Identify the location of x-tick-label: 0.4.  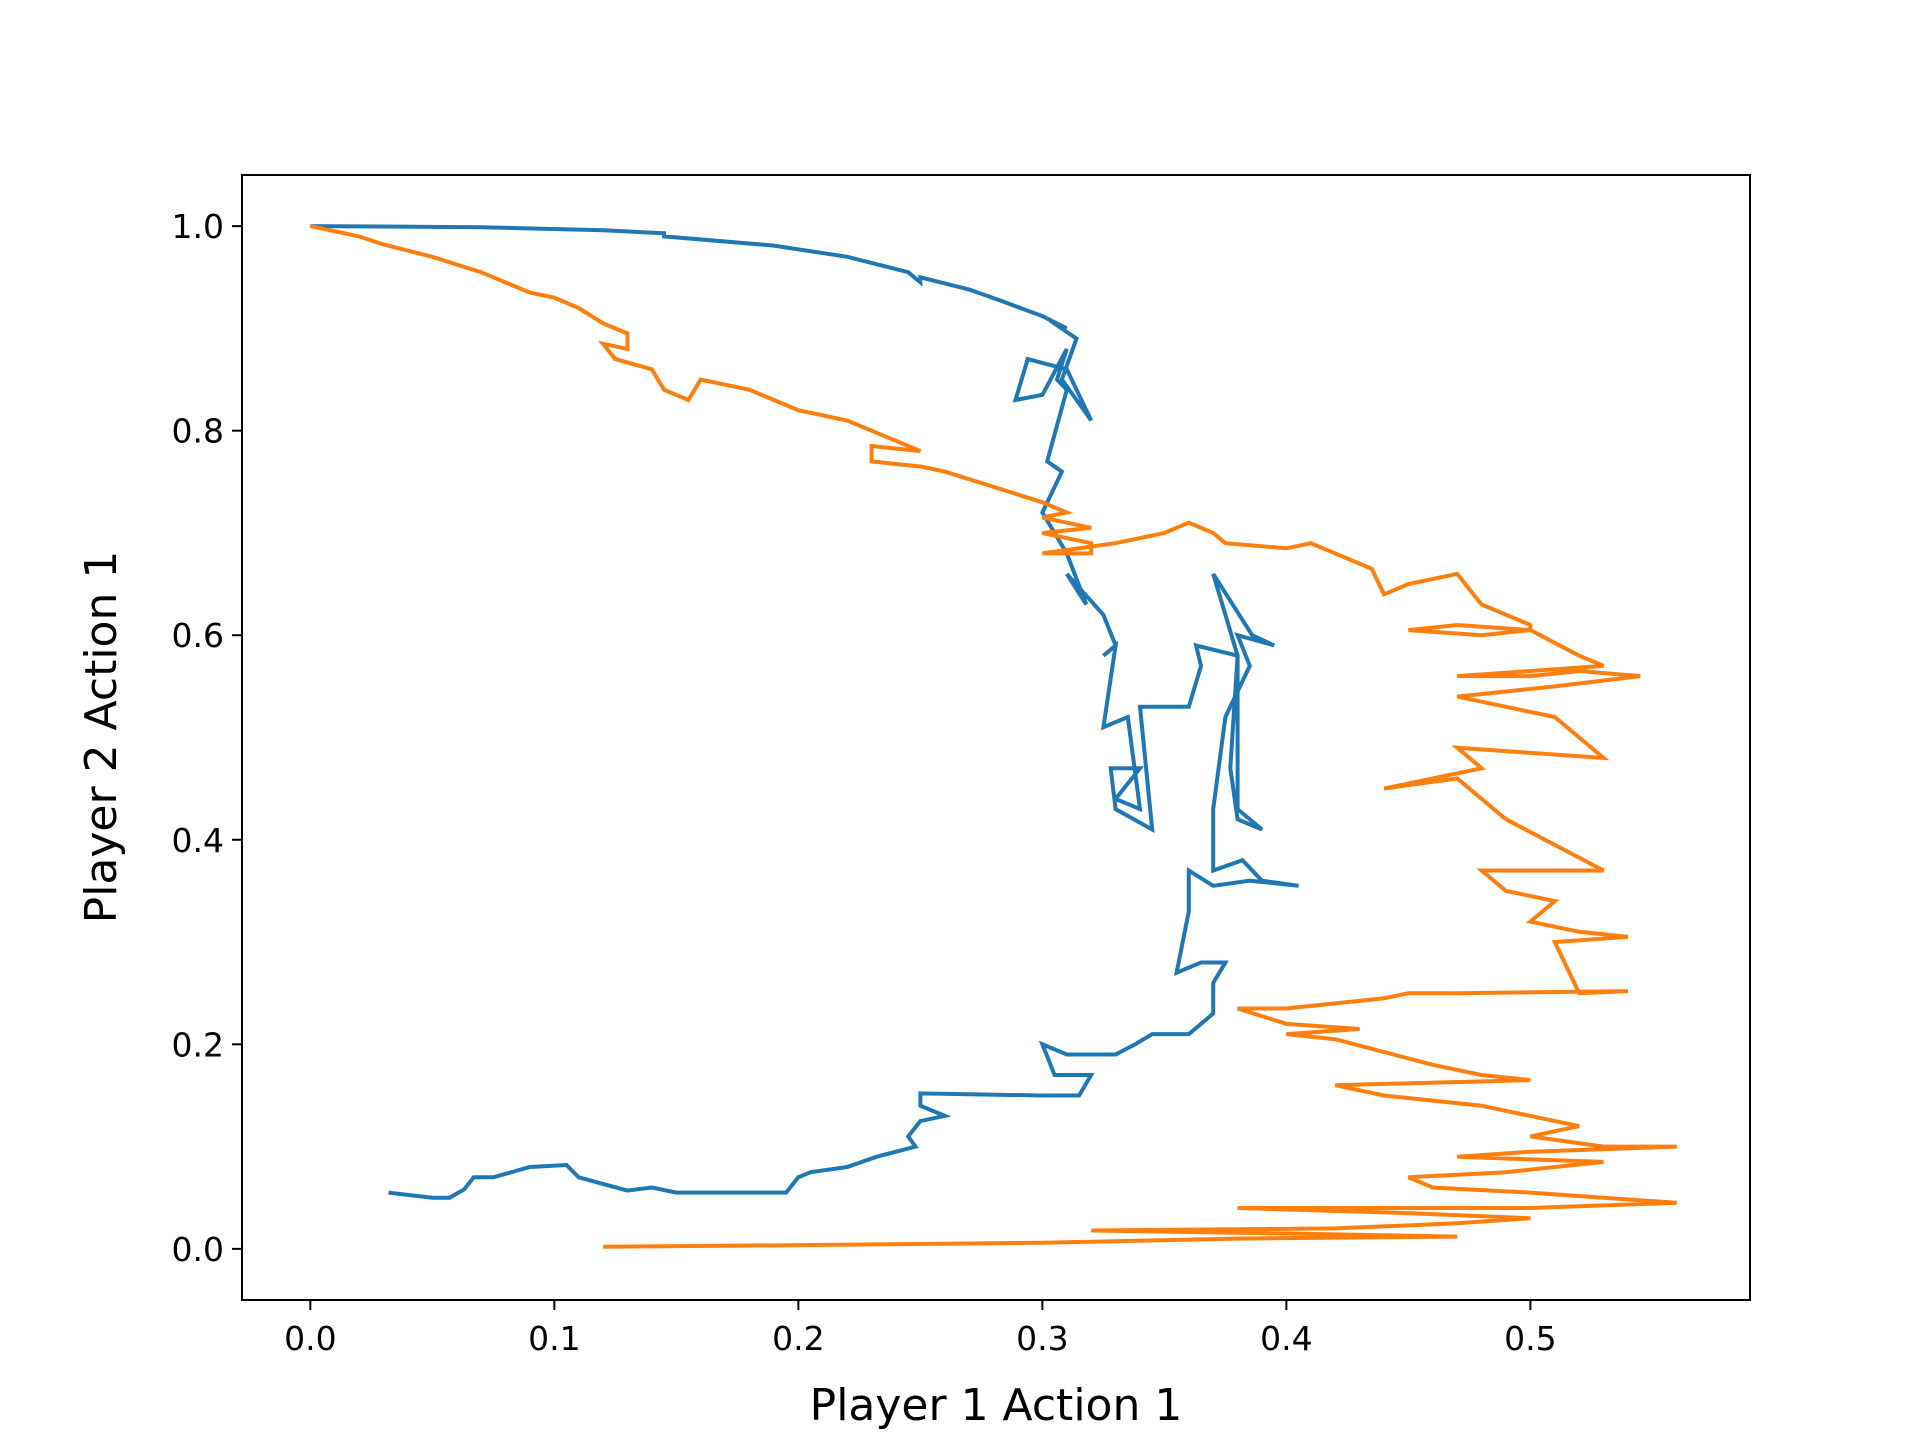
(1286, 1338).